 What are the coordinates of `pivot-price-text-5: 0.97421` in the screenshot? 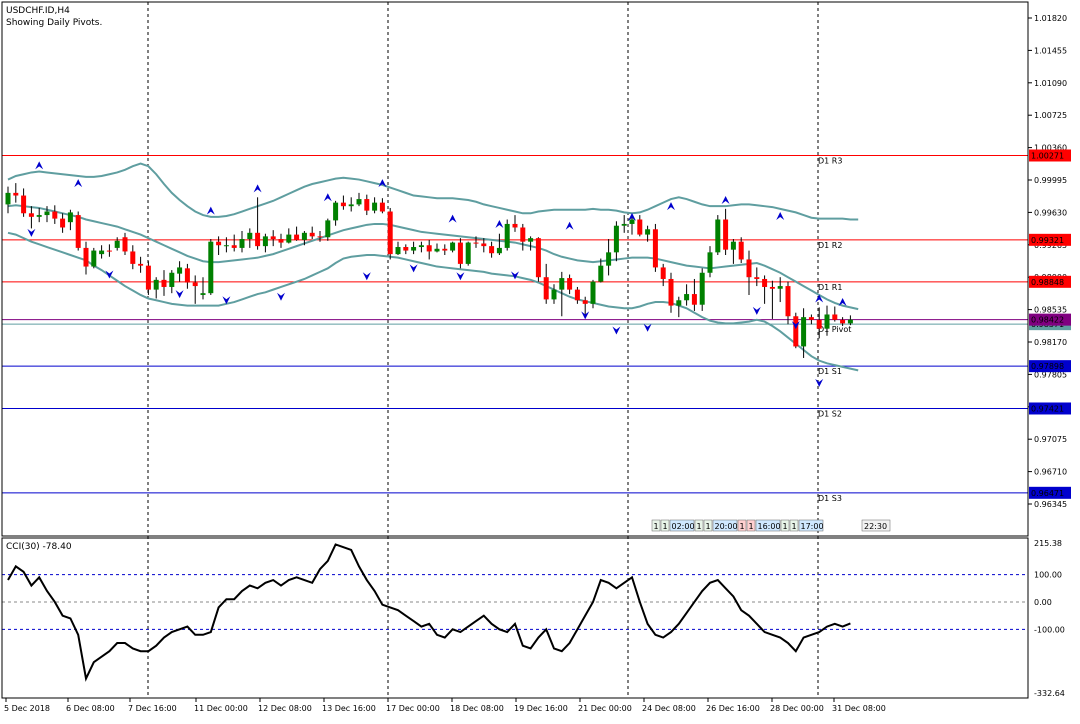 It's located at (1047, 408).